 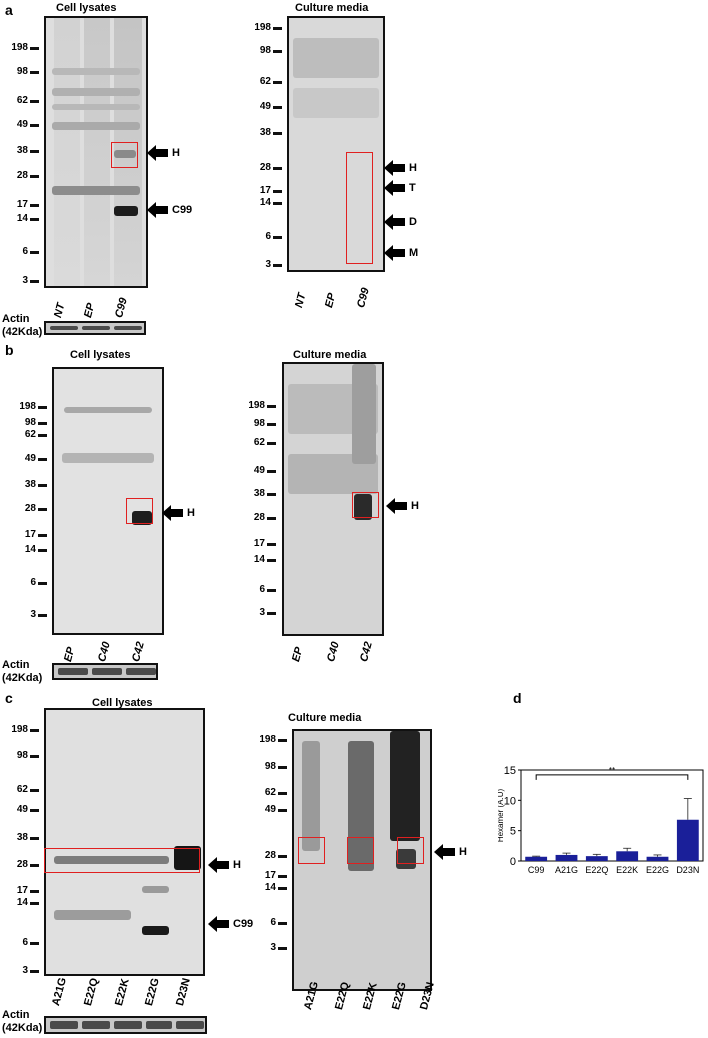 What do you see at coordinates (363, 298) in the screenshot?
I see `lane-label: C99` at bounding box center [363, 298].